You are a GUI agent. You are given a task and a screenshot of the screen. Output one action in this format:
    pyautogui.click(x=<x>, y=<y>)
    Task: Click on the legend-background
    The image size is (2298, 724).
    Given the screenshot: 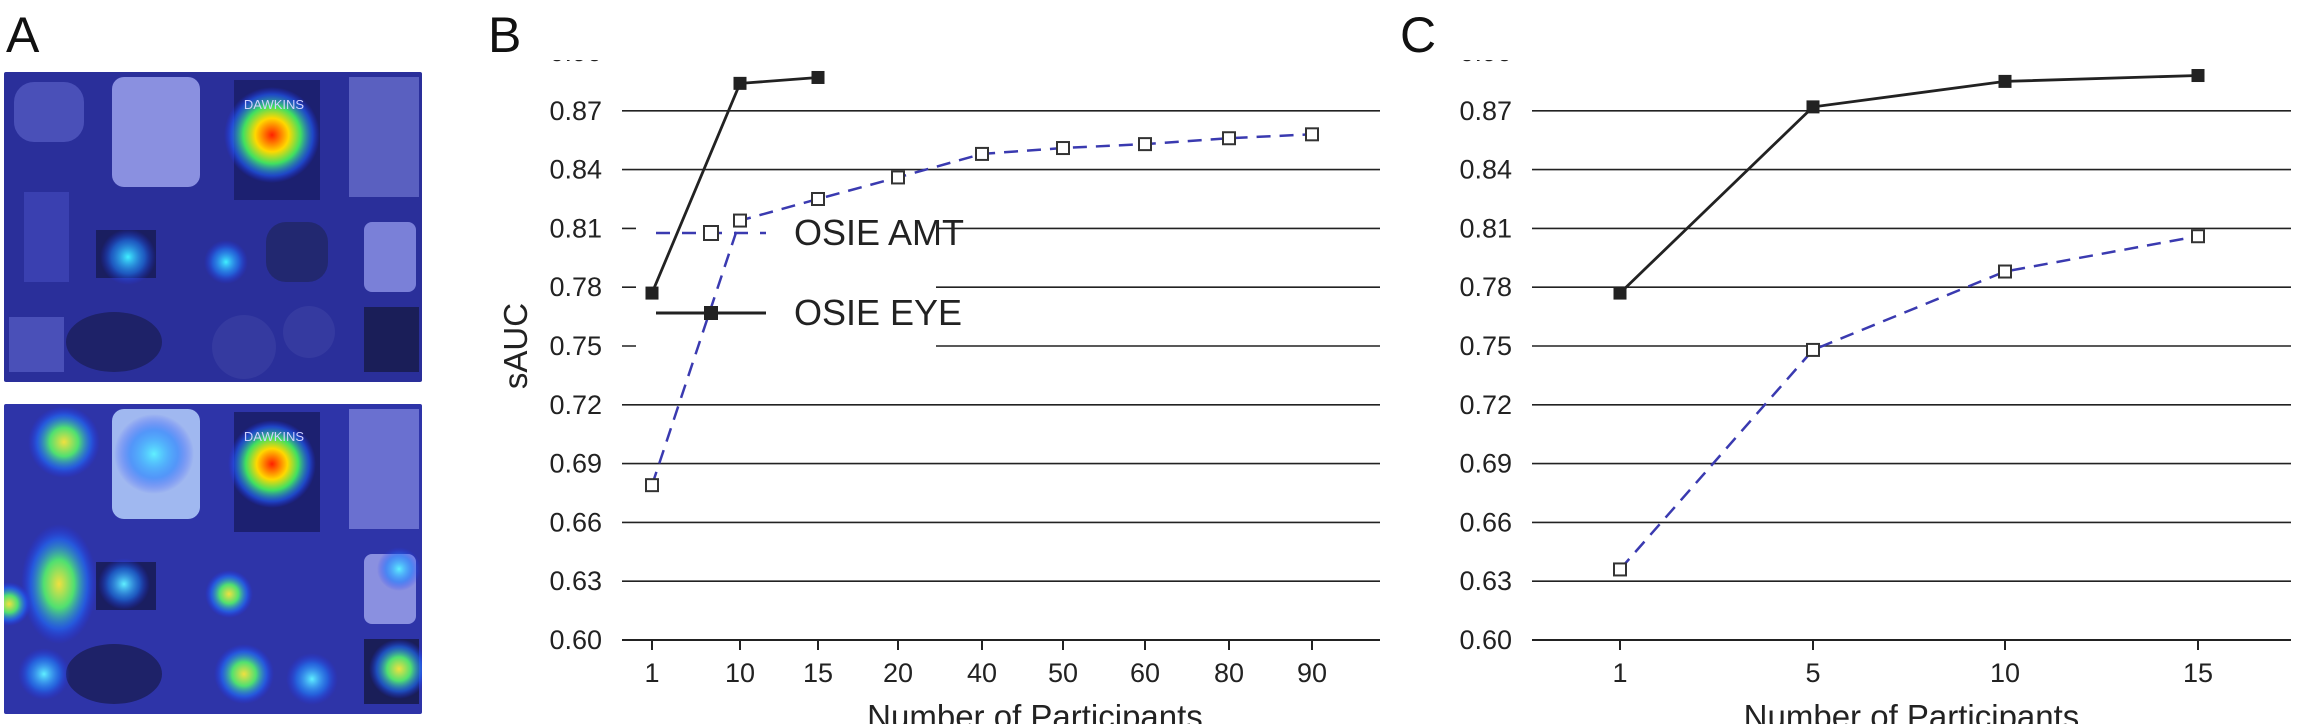 What is the action you would take?
    pyautogui.click(x=786, y=293)
    